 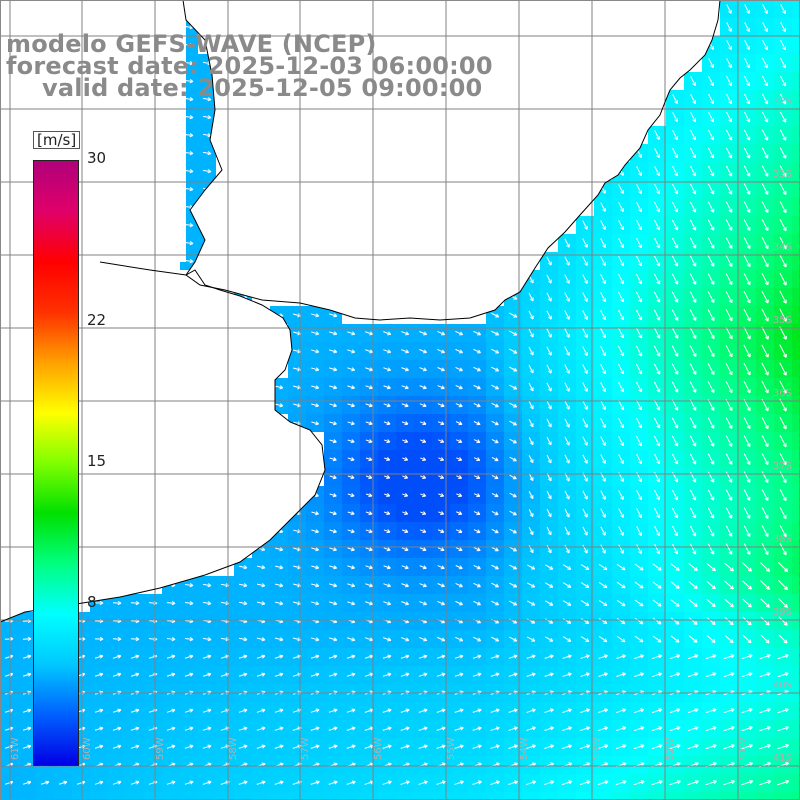 I want to click on colorbar, so click(x=56, y=463).